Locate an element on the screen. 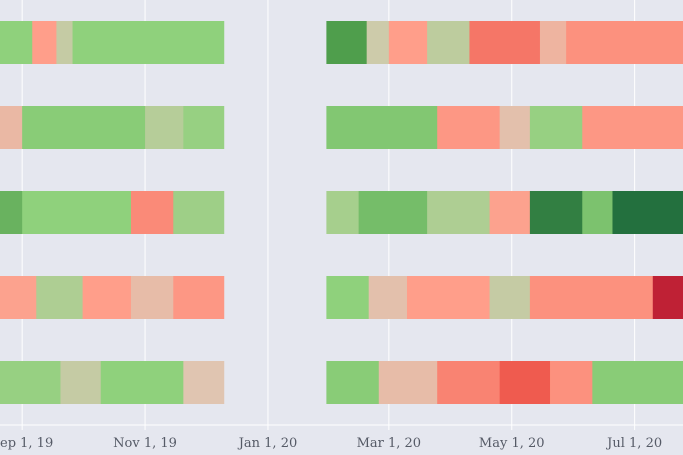 Image resolution: width=683 pixels, height=455 pixels. x-tick-label: Nov 1, 19 is located at coordinates (145, 443).